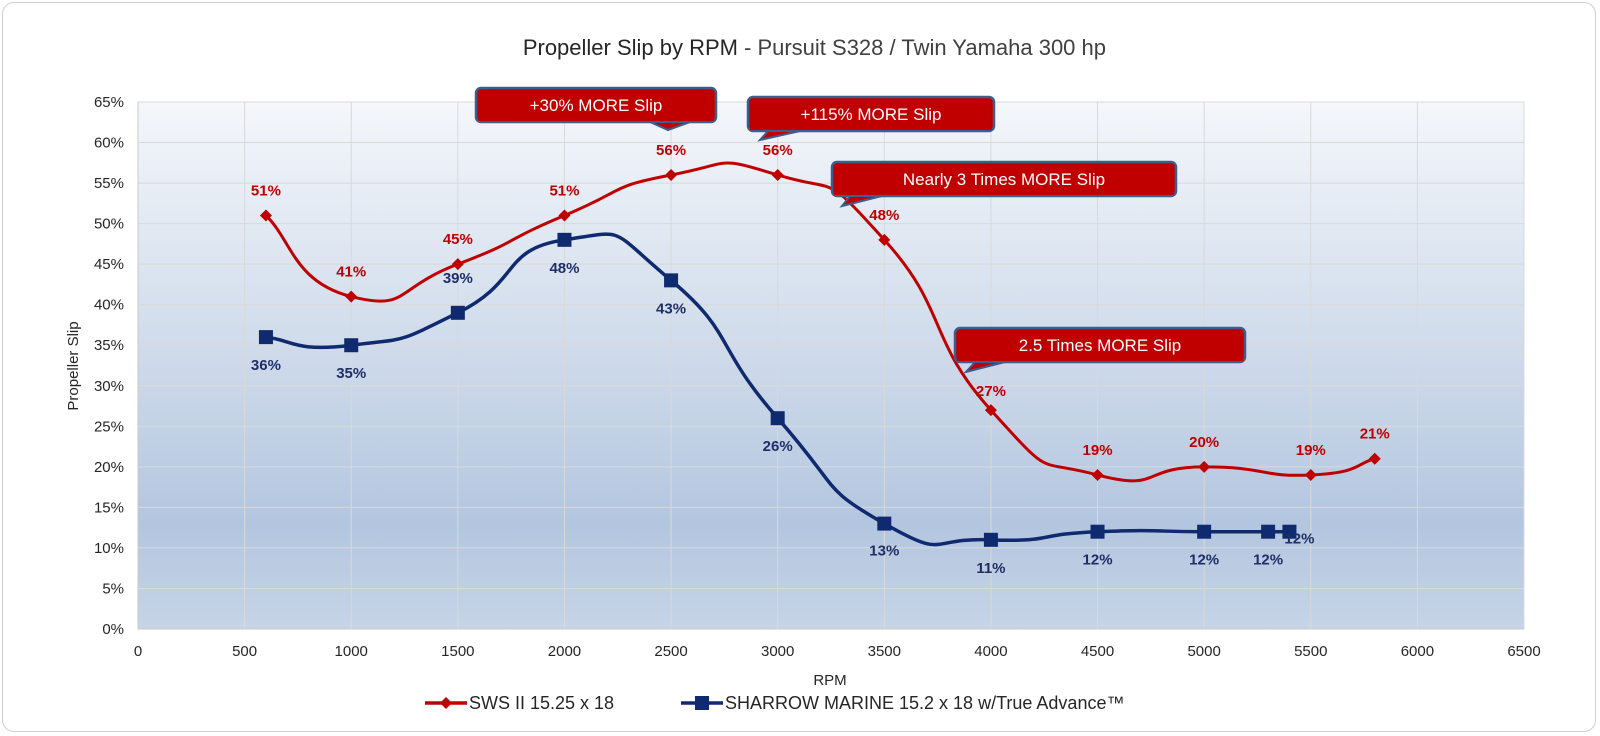 This screenshot has width=1600, height=736. I want to click on x-tick-label: 3000, so click(777, 651).